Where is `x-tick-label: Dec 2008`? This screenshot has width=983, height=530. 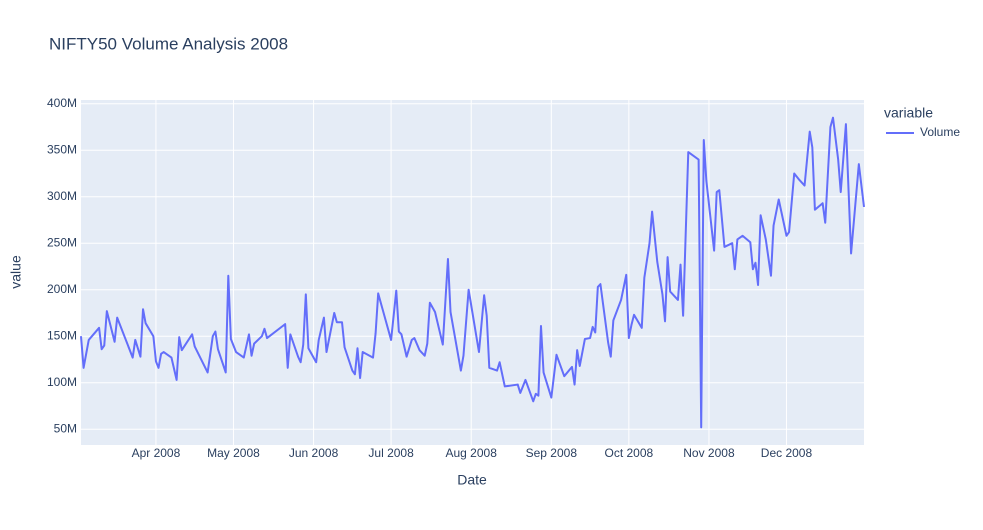 x-tick-label: Dec 2008 is located at coordinates (787, 453).